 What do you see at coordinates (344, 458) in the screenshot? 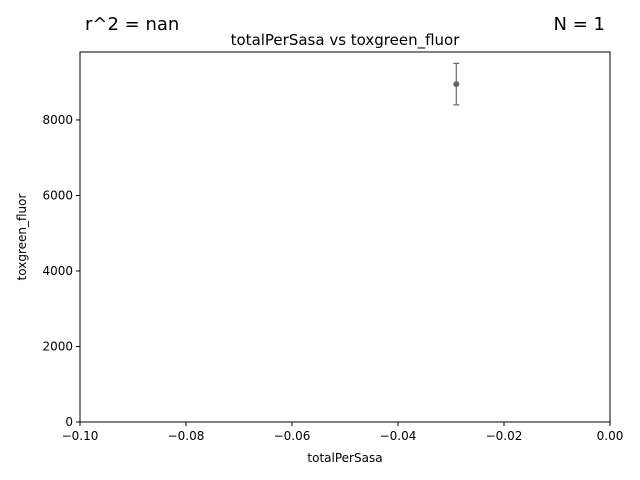
I see `x-axis-label: totalPerSasa` at bounding box center [344, 458].